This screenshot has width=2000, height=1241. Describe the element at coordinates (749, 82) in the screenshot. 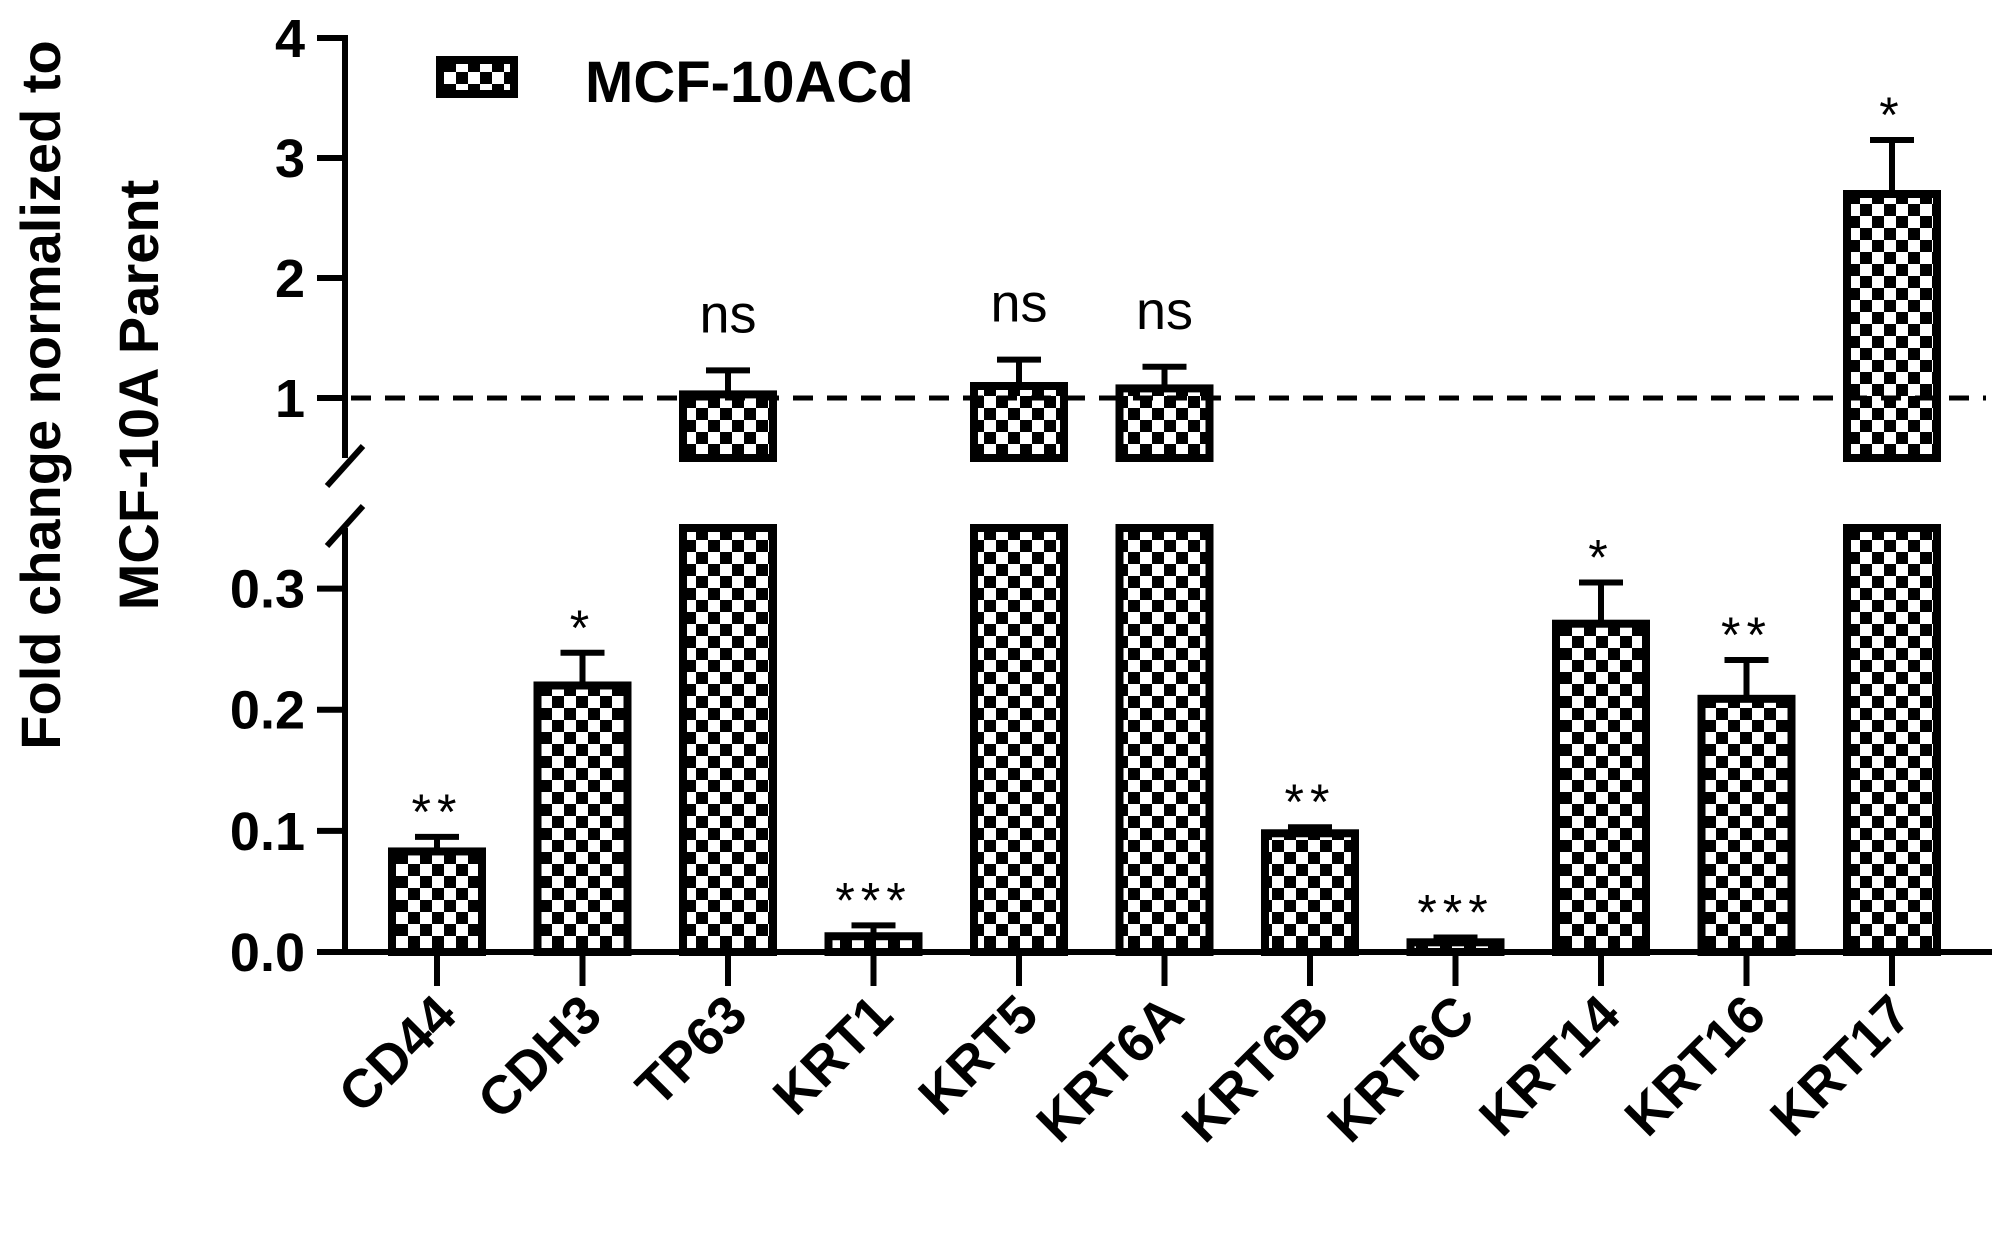

I see `legend-label: MCF-10ACd` at that location.